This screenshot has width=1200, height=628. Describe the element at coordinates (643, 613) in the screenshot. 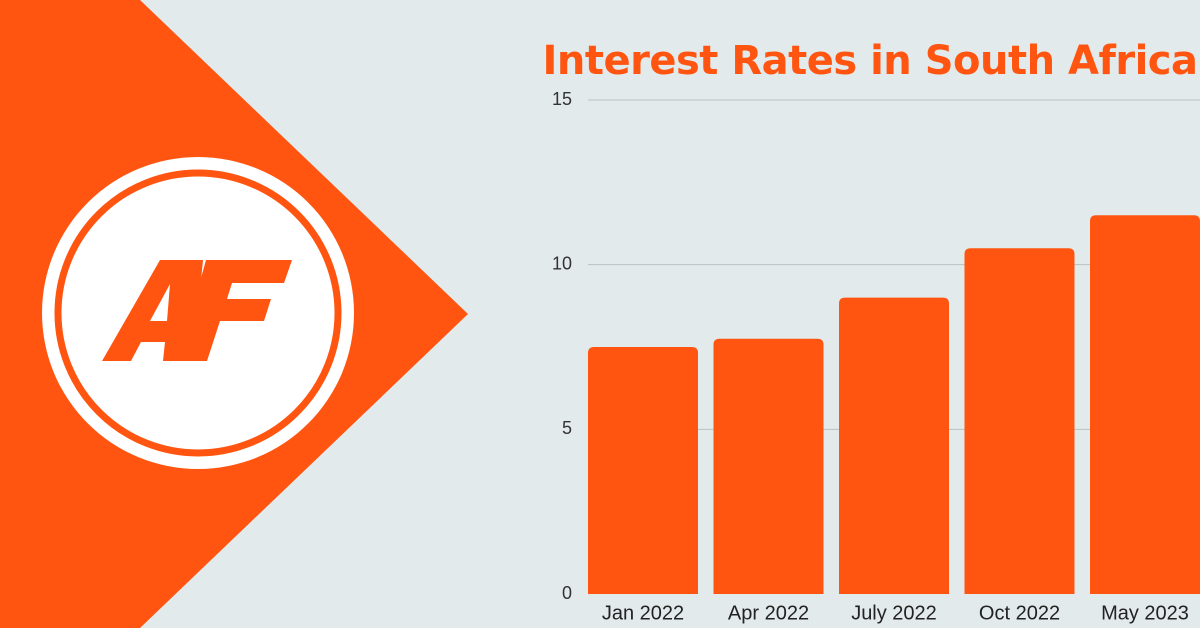

I see `x-tick-label: Jan 2022` at that location.